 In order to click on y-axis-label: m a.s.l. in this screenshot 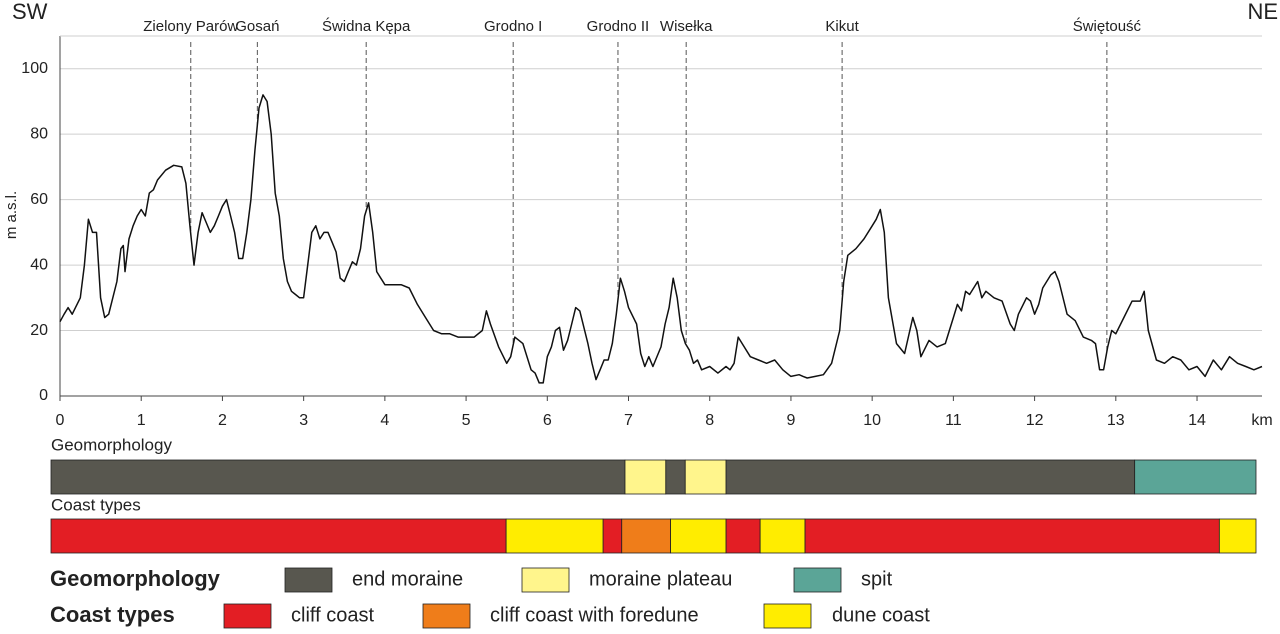, I will do `click(11, 215)`.